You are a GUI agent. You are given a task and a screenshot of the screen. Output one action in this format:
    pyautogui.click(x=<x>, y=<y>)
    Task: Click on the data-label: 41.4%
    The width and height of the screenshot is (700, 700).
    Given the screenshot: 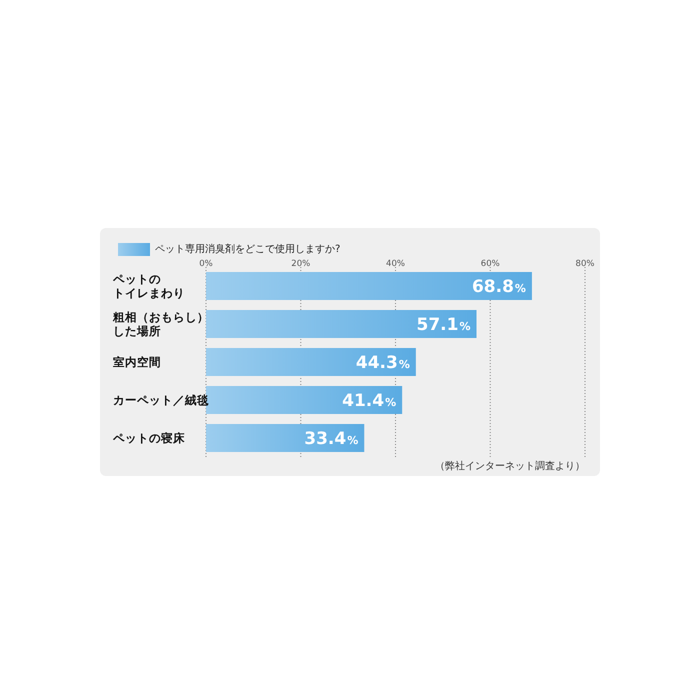 What is the action you would take?
    pyautogui.click(x=369, y=401)
    